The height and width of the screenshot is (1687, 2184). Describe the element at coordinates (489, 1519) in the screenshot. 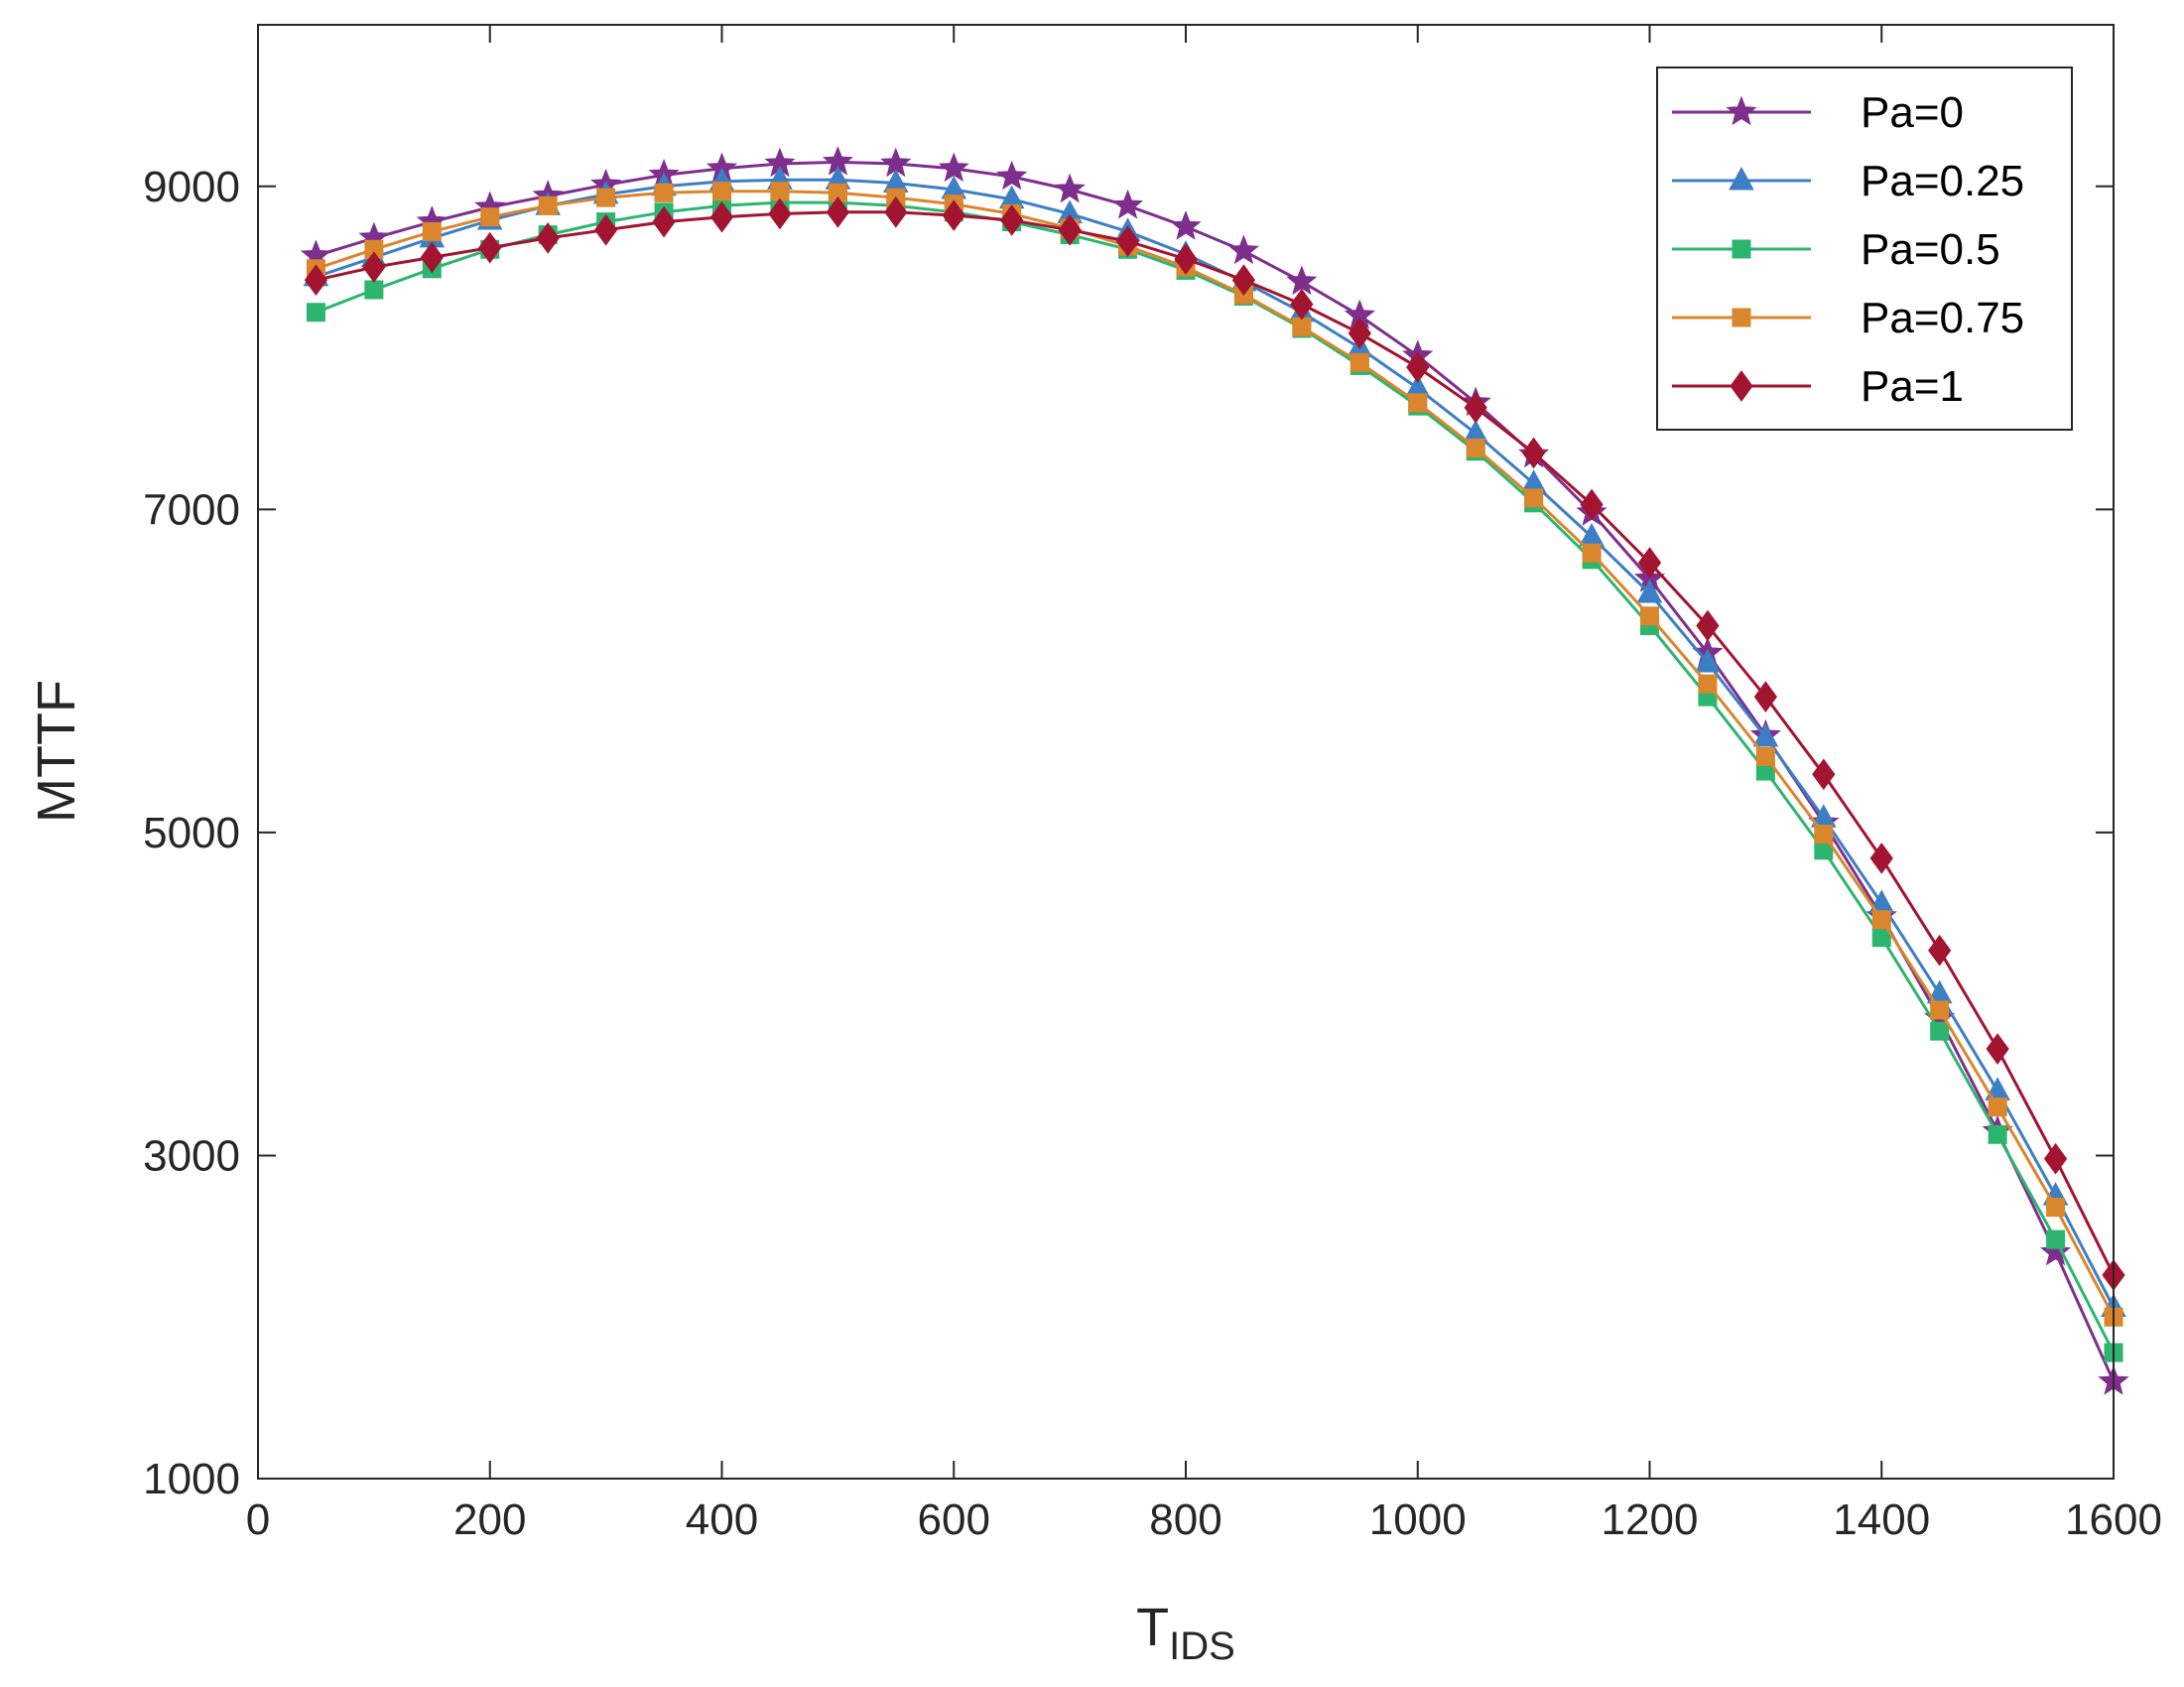

I see `x-tick-label-1: 200` at that location.